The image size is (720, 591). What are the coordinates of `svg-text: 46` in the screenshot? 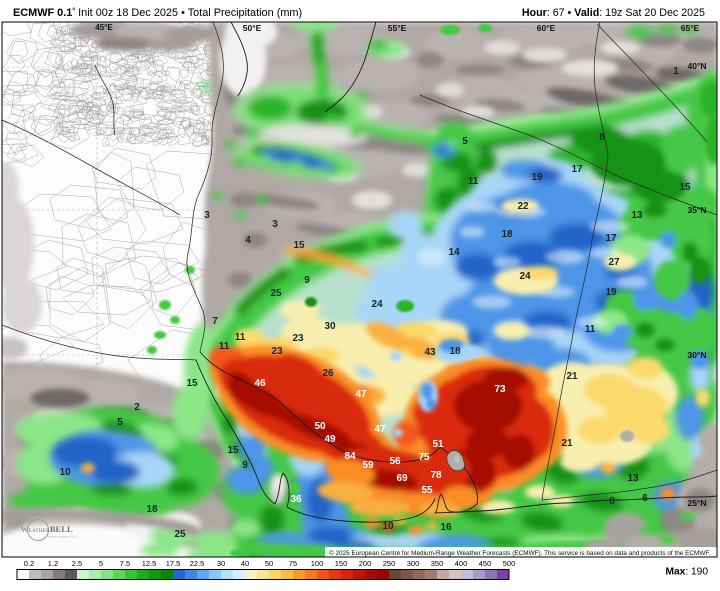 It's located at (260, 383).